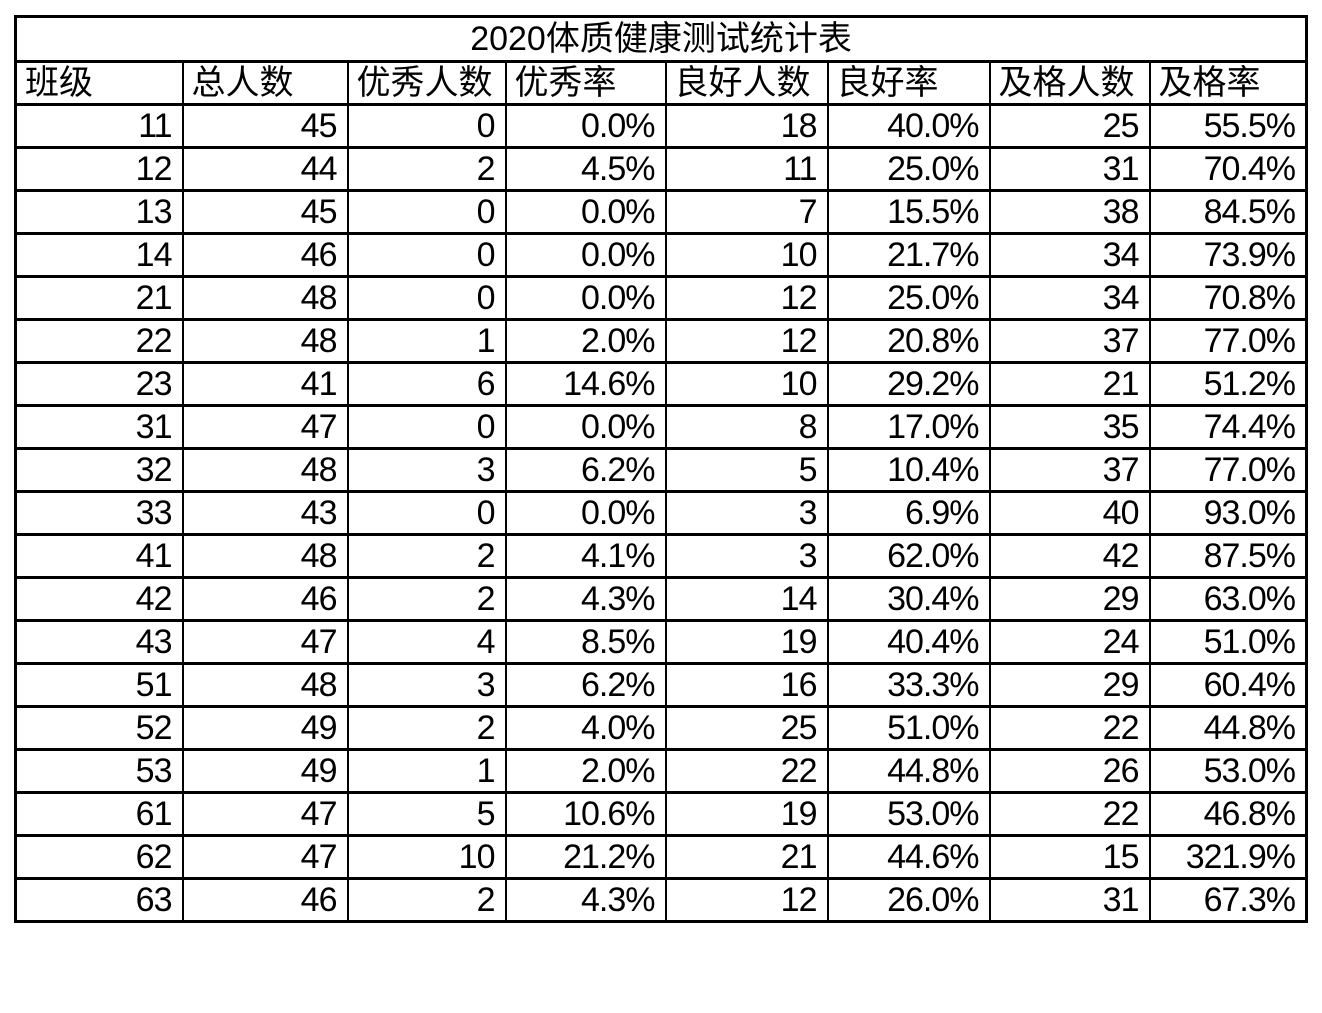  I want to click on column-header-pass-rate: 及格率, so click(1228, 83).